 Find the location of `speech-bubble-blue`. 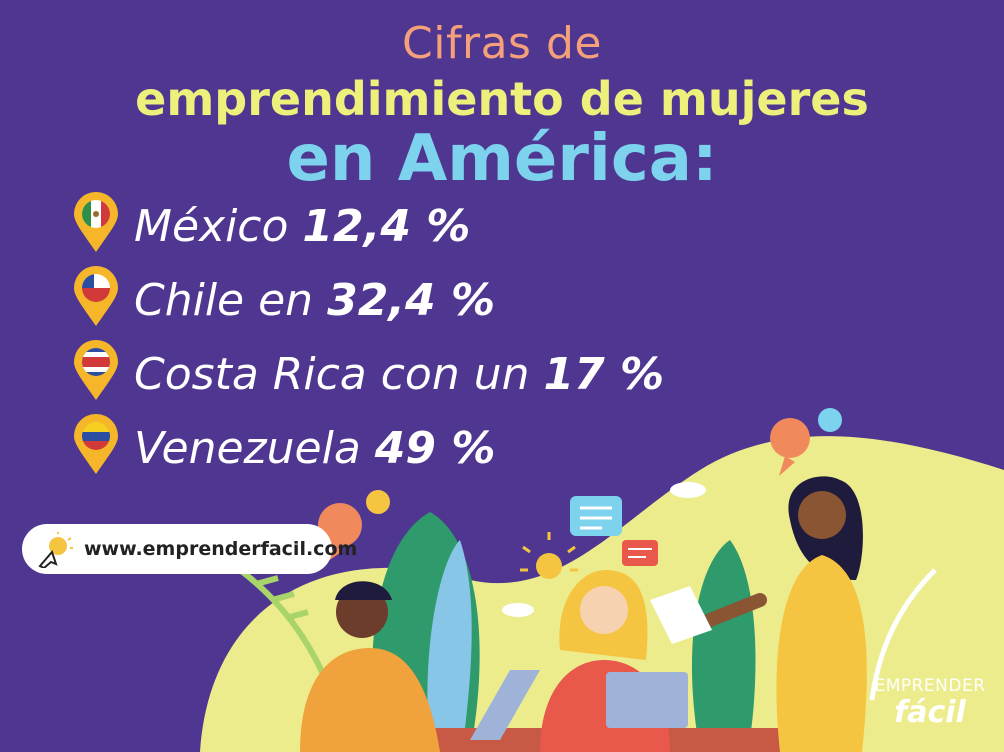

speech-bubble-blue is located at coordinates (830, 420).